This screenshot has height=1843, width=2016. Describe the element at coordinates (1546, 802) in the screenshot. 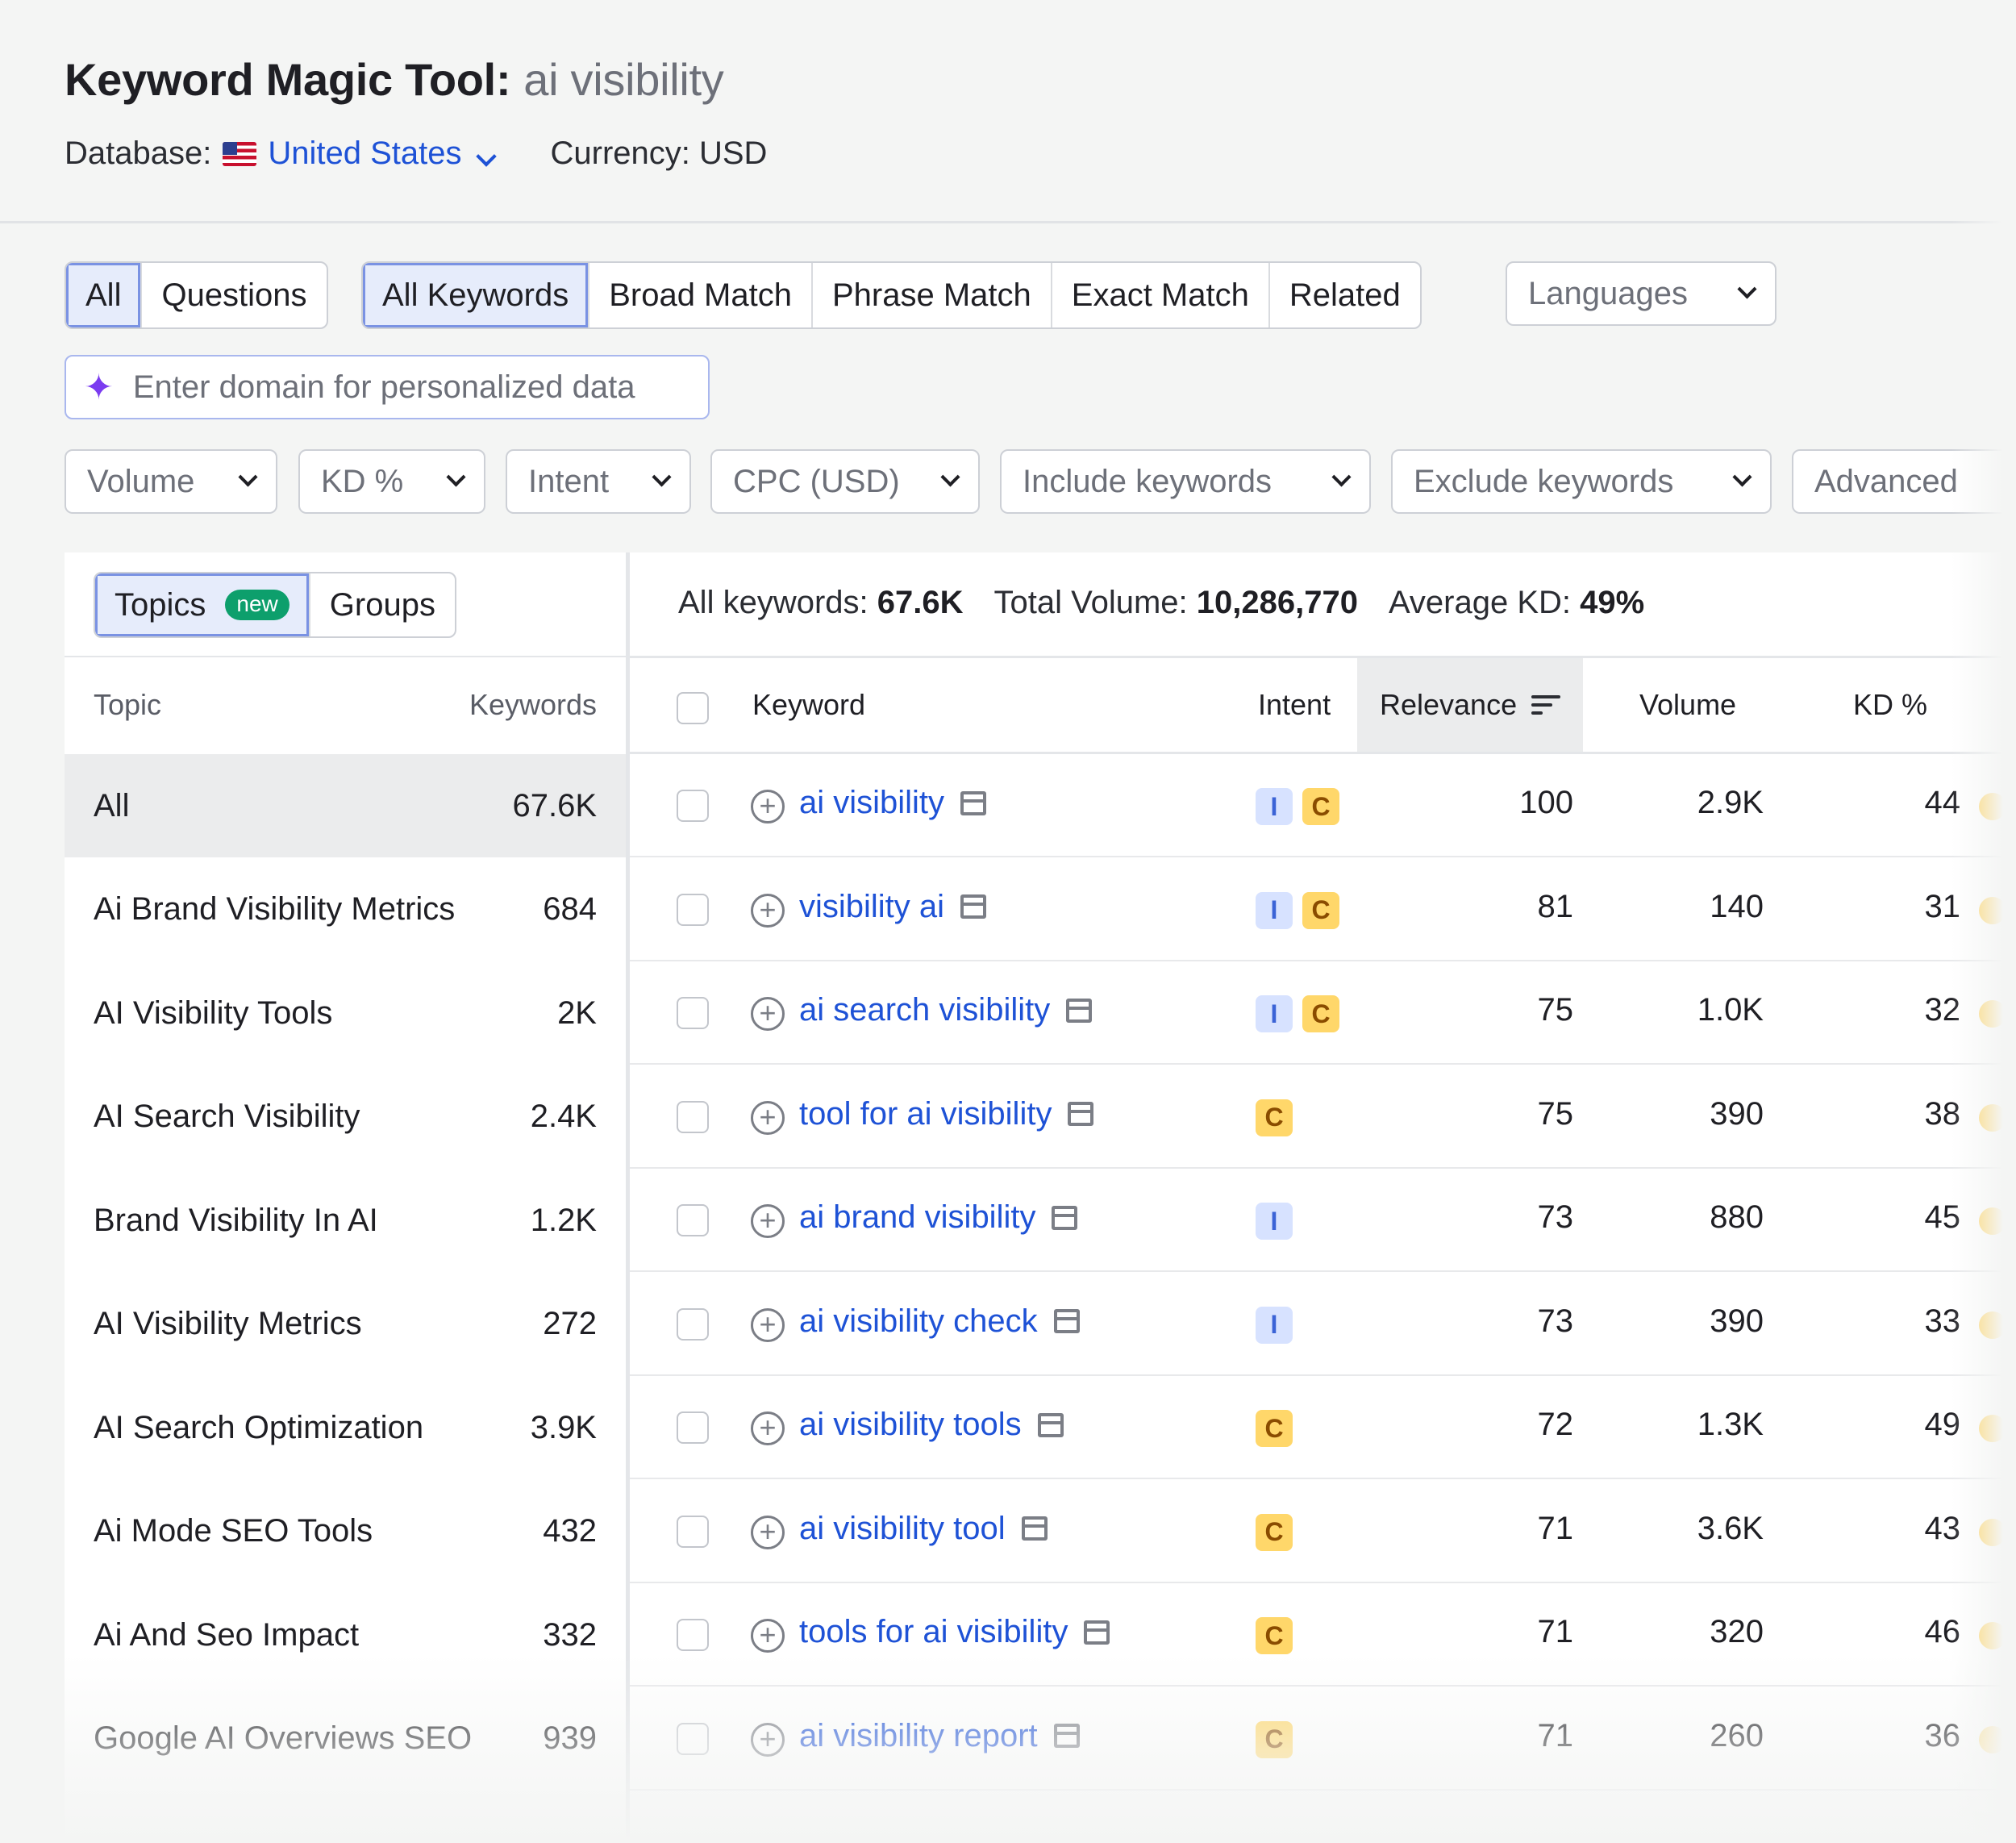

I see `relevance-value: 100` at that location.